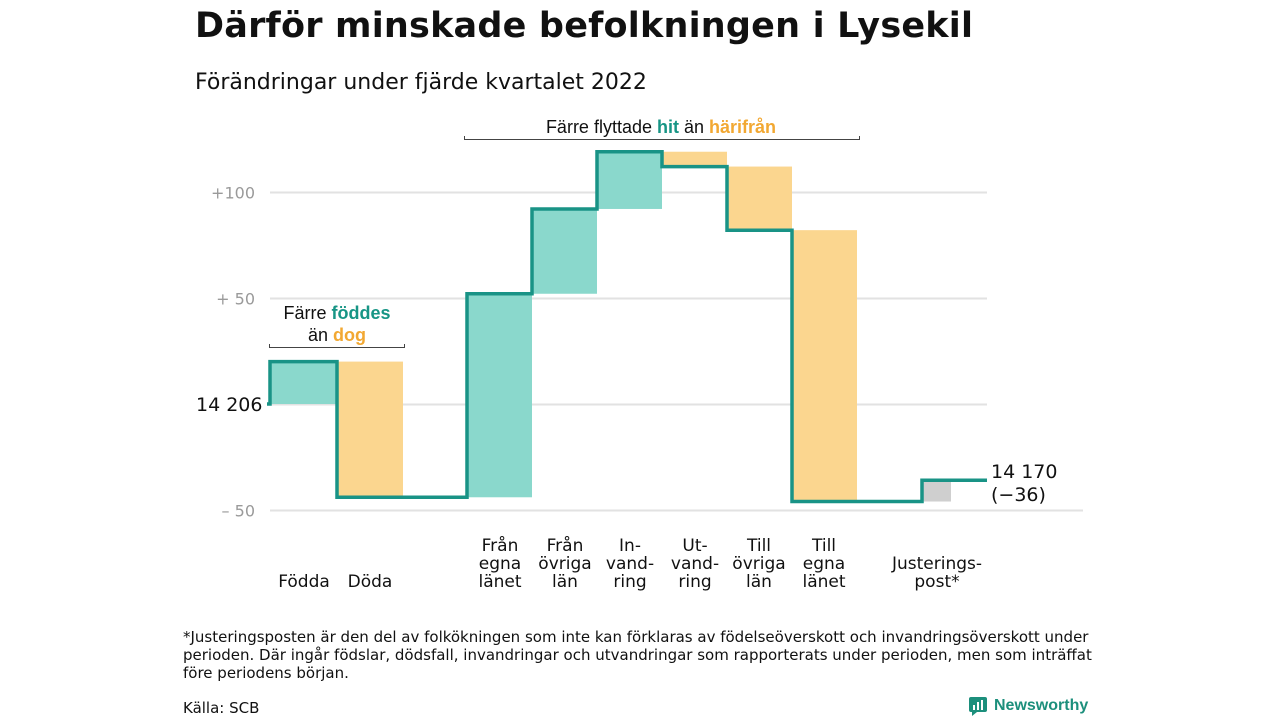  Describe the element at coordinates (937, 491) in the screenshot. I see `bar-adjustment` at that location.